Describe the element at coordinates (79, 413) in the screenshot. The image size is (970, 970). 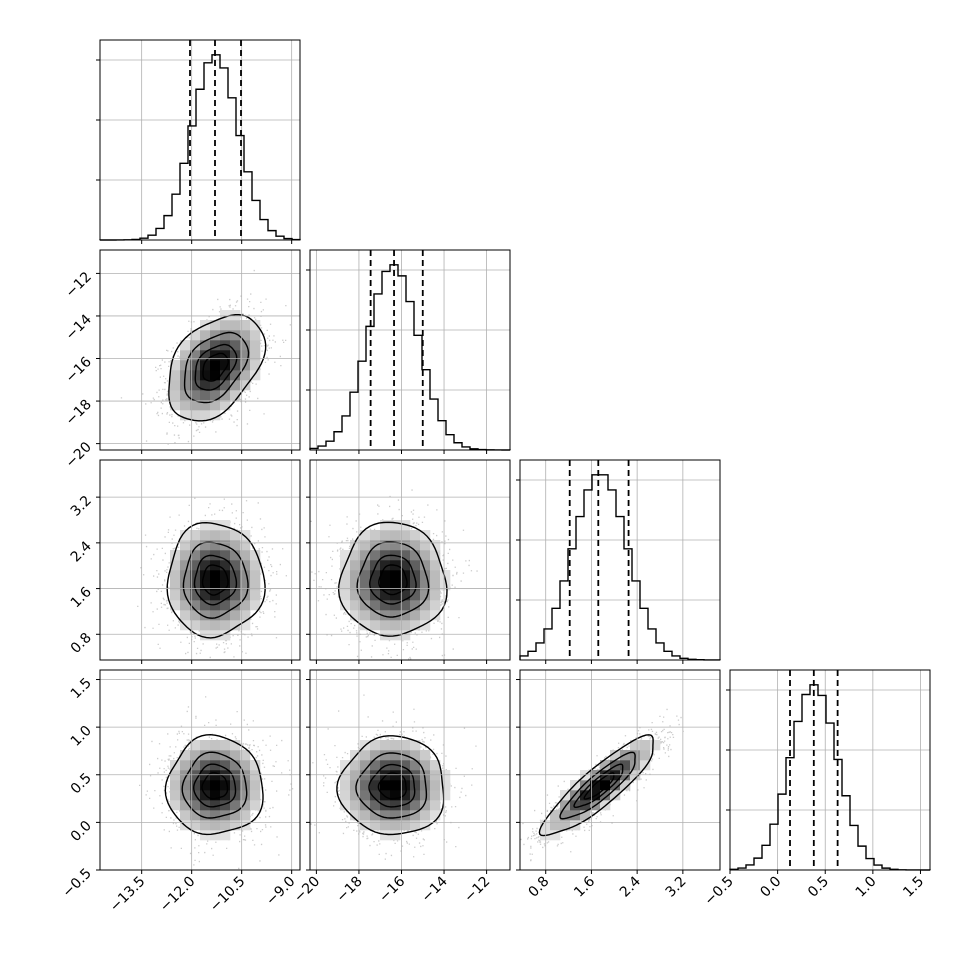
I see `y-tick-label: −18` at that location.